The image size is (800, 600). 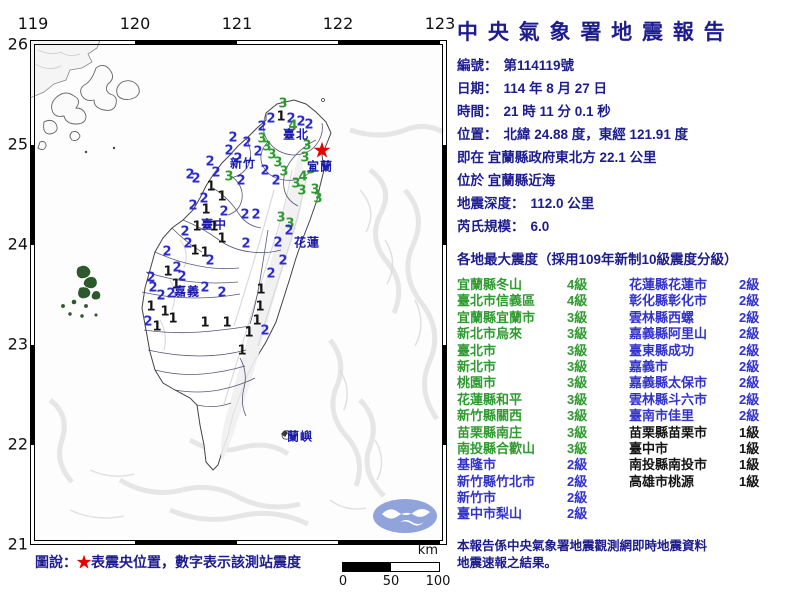 What do you see at coordinates (543, 334) in the screenshot?
I see `station-row: 新北市烏來 3級` at bounding box center [543, 334].